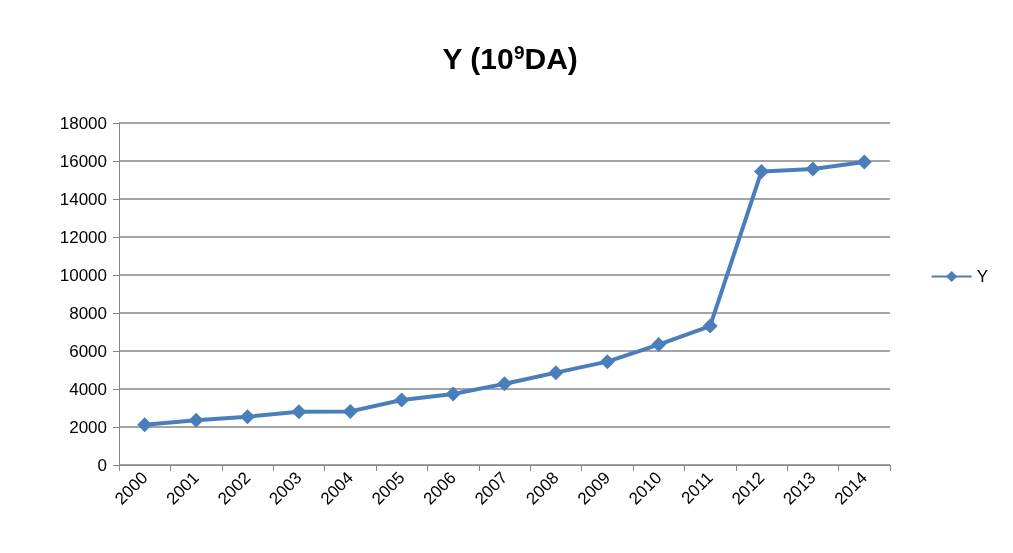  What do you see at coordinates (83, 161) in the screenshot?
I see `y-tick-label: 16000` at bounding box center [83, 161].